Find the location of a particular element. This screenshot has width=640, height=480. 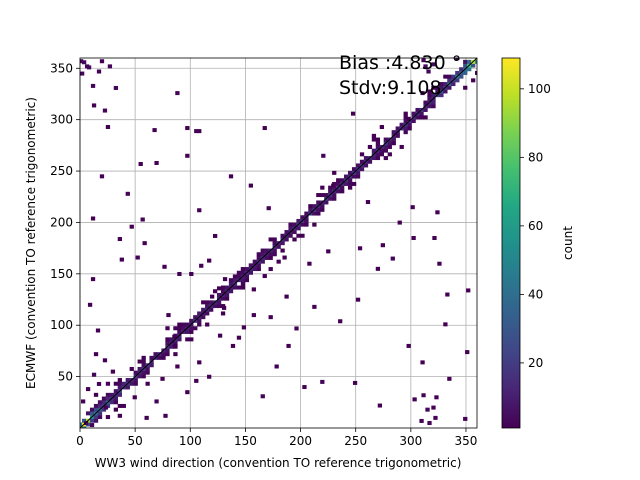

colorbar-ticks: 20 40 60 80 100 is located at coordinates (535, 226).